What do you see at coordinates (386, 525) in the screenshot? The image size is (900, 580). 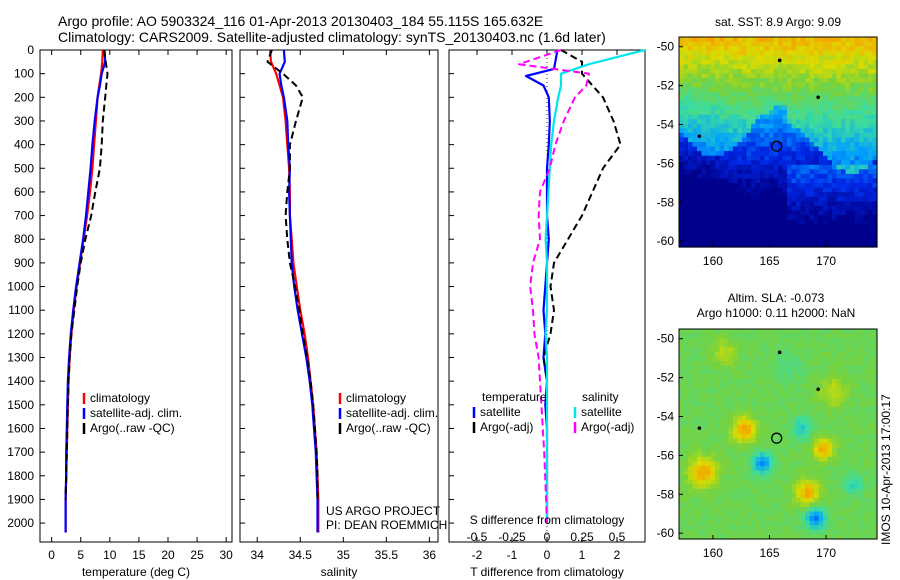 I see `pi-label: PI: DEAN ROEMMICH` at bounding box center [386, 525].